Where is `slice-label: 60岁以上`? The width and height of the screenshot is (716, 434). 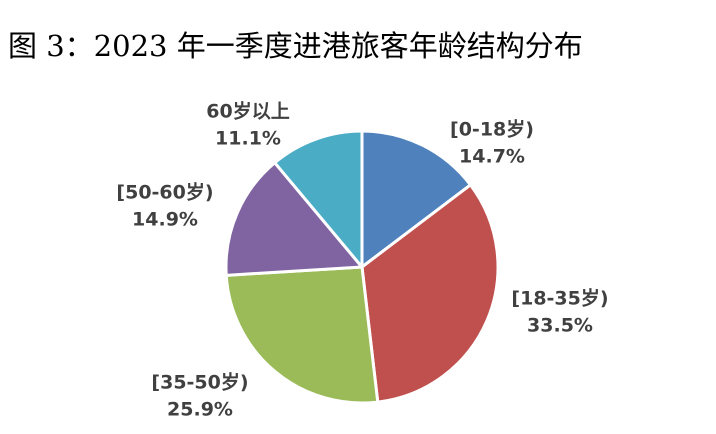
slice-label: 60岁以上 is located at coordinates (247, 111).